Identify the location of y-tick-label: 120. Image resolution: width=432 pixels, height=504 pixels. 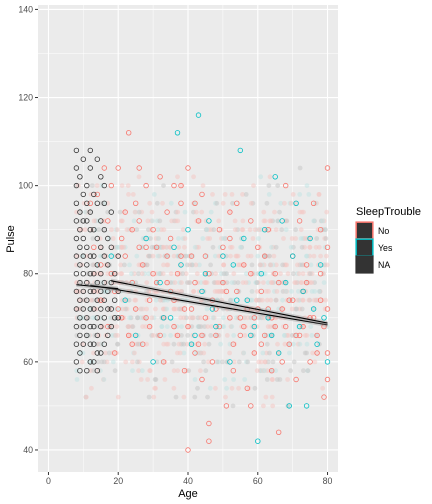
(25, 98).